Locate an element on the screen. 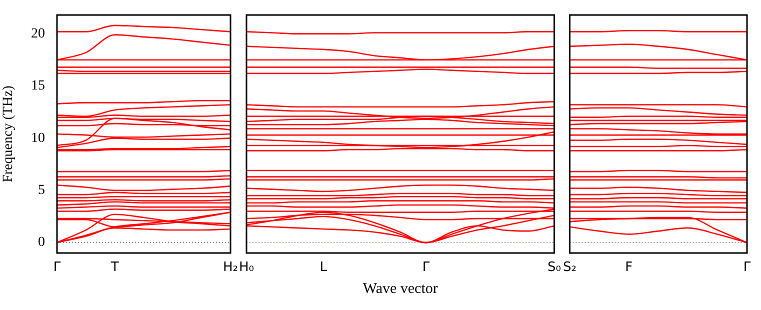 The image size is (761, 310). x-tick-label: S₀ is located at coordinates (555, 268).